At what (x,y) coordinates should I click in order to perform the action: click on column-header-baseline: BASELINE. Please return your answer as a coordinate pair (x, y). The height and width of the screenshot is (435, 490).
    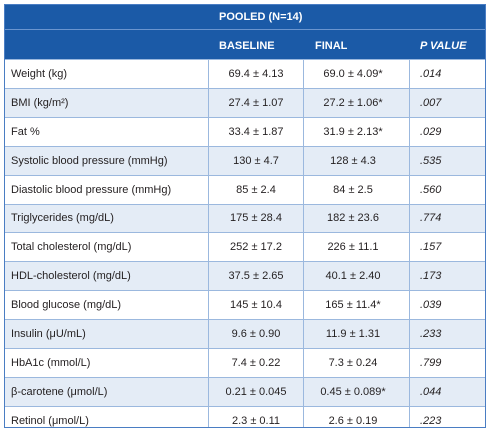
    Looking at the image, I should click on (247, 46).